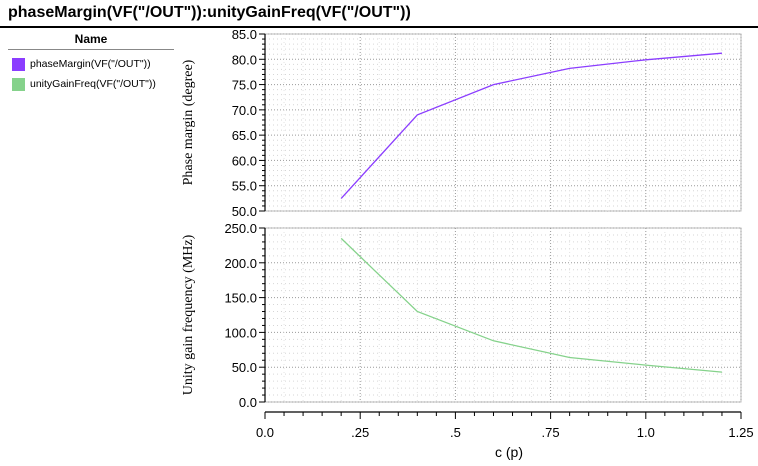 The width and height of the screenshot is (758, 466). I want to click on x-tick-label: 0.0, so click(265, 432).